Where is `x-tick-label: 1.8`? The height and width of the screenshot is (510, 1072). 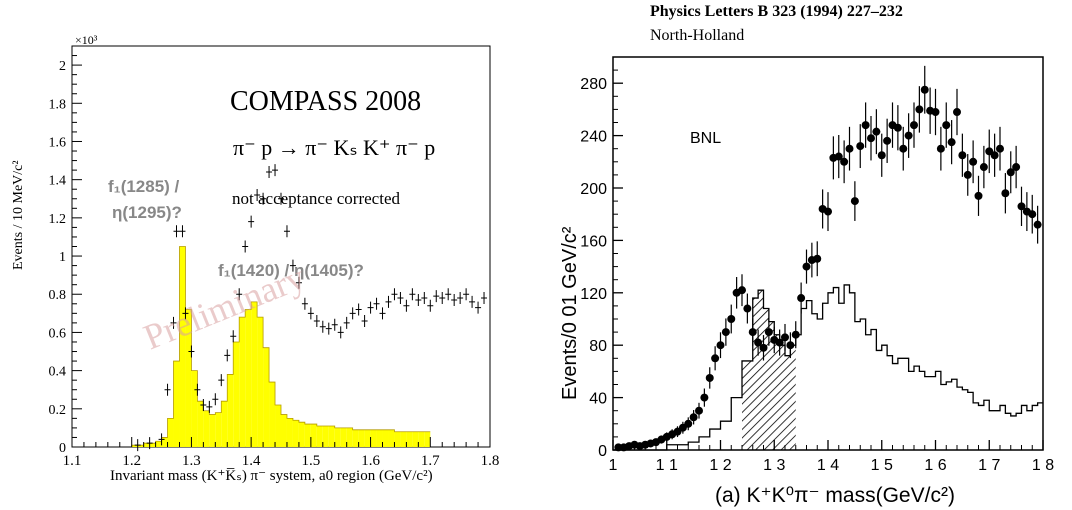 x-tick-label: 1.8 is located at coordinates (490, 461).